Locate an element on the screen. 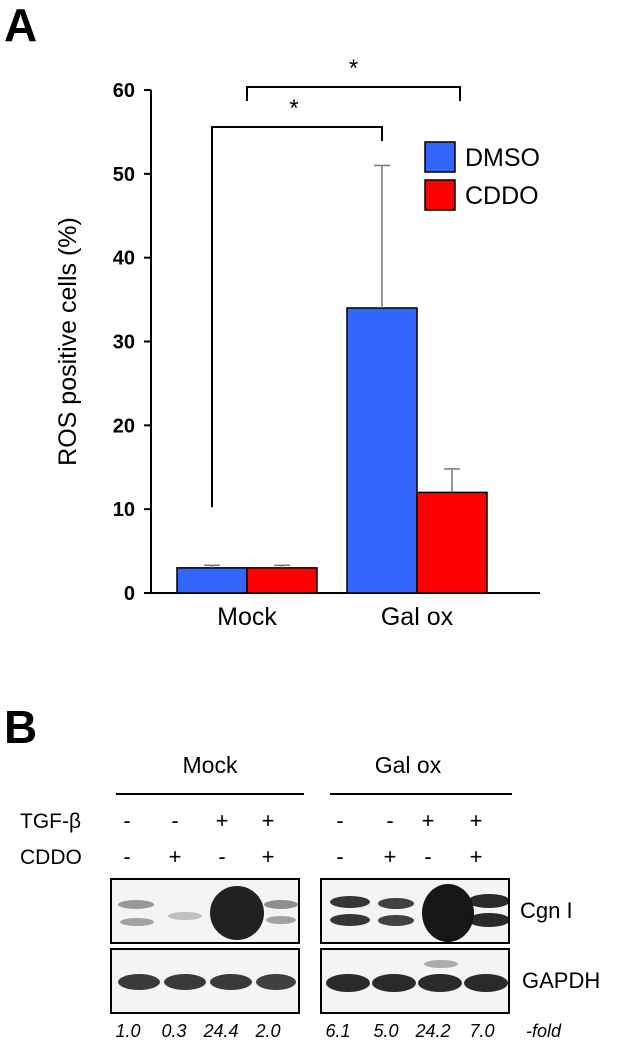 This screenshot has width=622, height=1050. legend-swatch-cddo is located at coordinates (440, 195).